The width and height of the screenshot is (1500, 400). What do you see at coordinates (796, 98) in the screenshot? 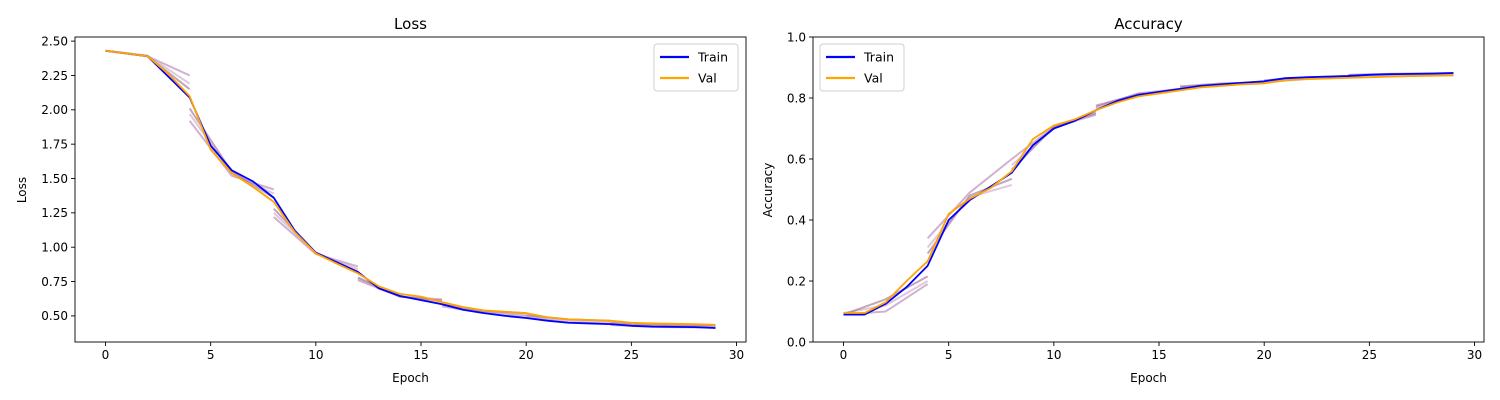
I see `y-tick-label: 0.8` at bounding box center [796, 98].